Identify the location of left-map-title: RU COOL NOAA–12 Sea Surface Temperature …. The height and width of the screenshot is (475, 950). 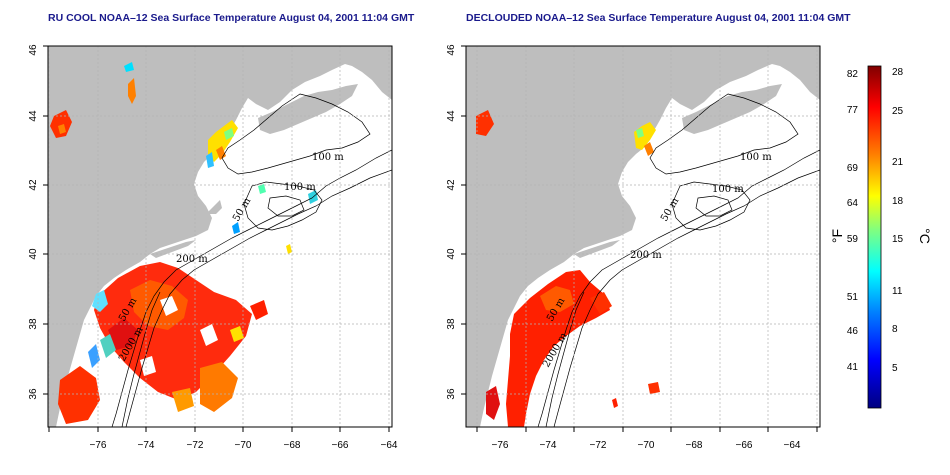
(231, 18).